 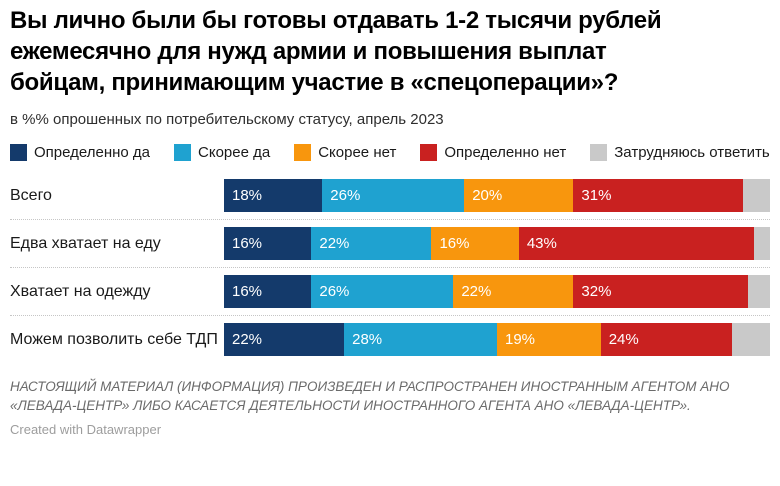 What do you see at coordinates (487, 195) in the screenshot?
I see `value-label: 20%` at bounding box center [487, 195].